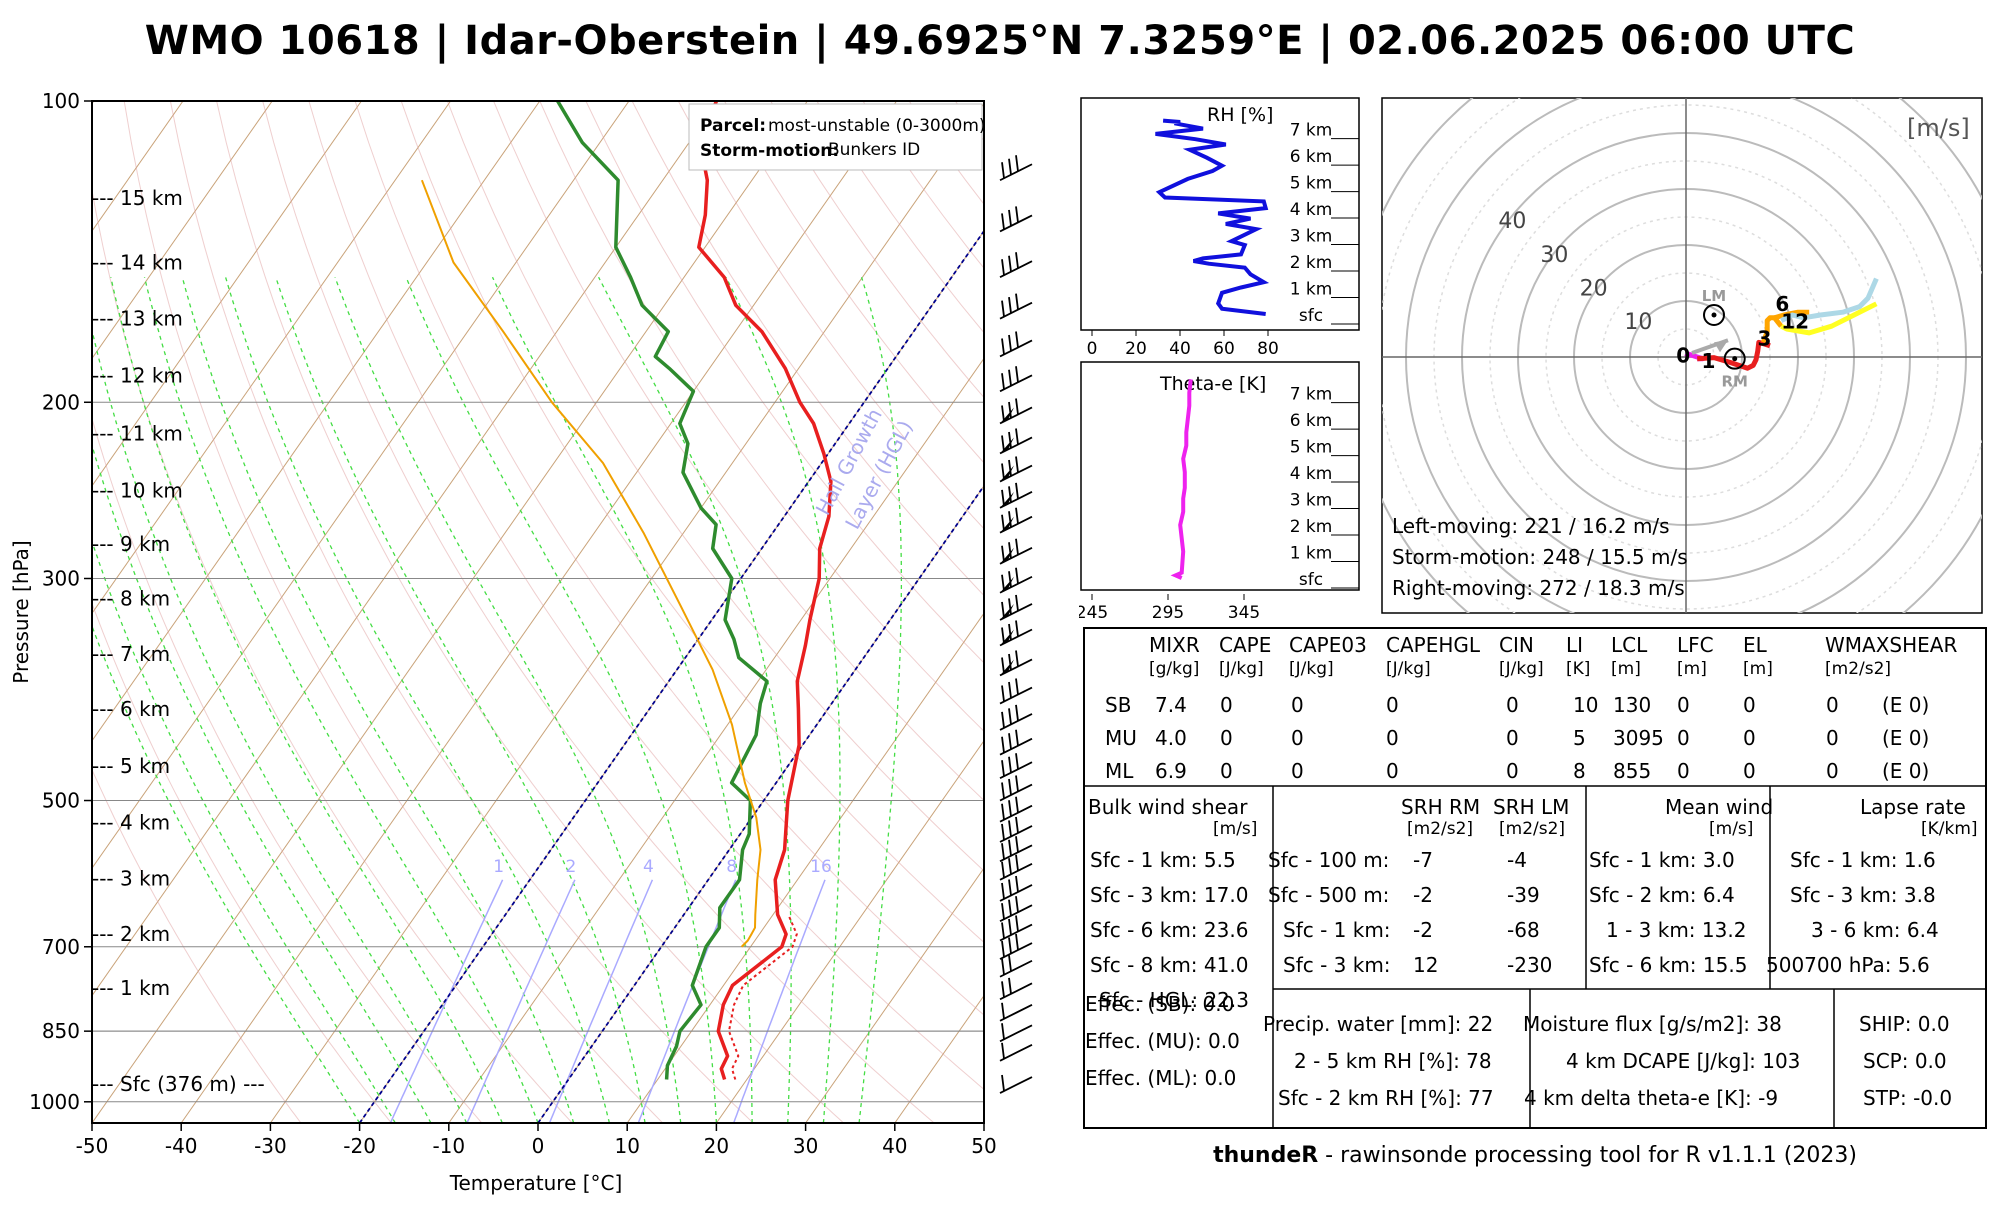 The height and width of the screenshot is (1210, 2000). I want to click on srh-rm-value: -7, so click(1423, 860).